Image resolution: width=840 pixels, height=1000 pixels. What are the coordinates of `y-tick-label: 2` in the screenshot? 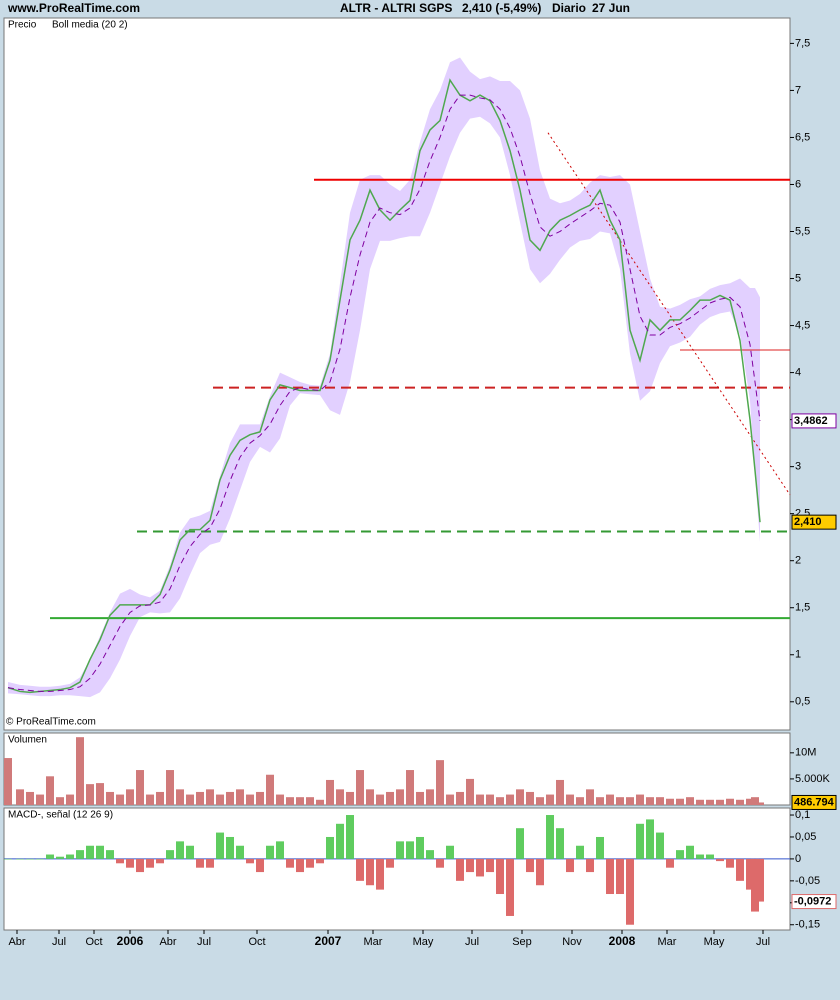 It's located at (798, 561).